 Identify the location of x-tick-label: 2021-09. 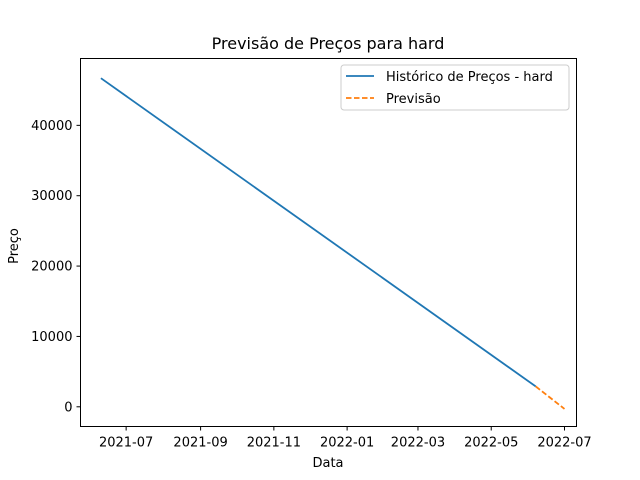
(200, 443).